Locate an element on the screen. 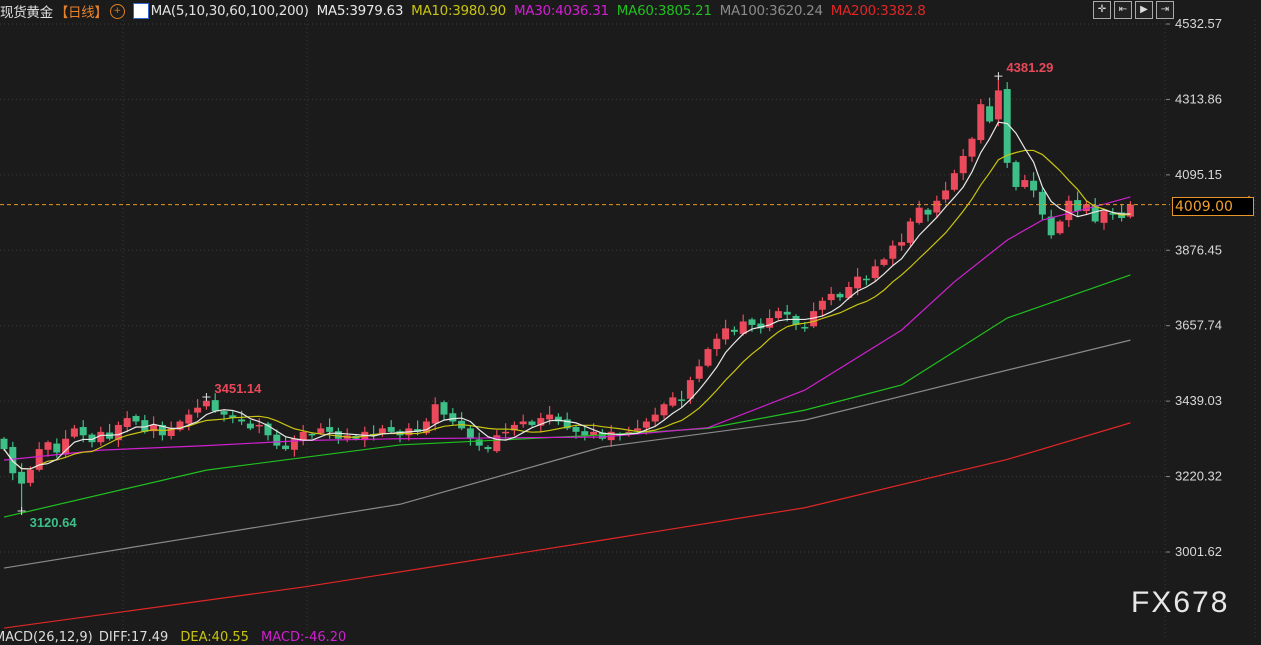 The image size is (1261, 645). high-price-label: 3451.14 is located at coordinates (238, 388).